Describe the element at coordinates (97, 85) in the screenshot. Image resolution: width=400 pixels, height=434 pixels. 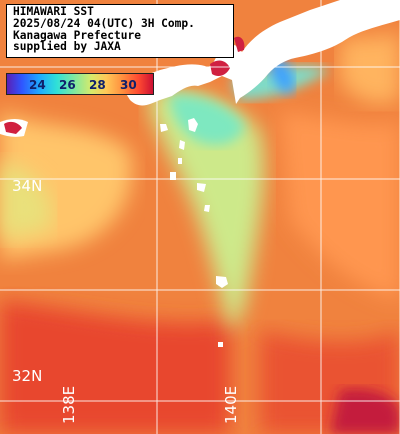
I see `colorbar-label-28: 28` at that location.